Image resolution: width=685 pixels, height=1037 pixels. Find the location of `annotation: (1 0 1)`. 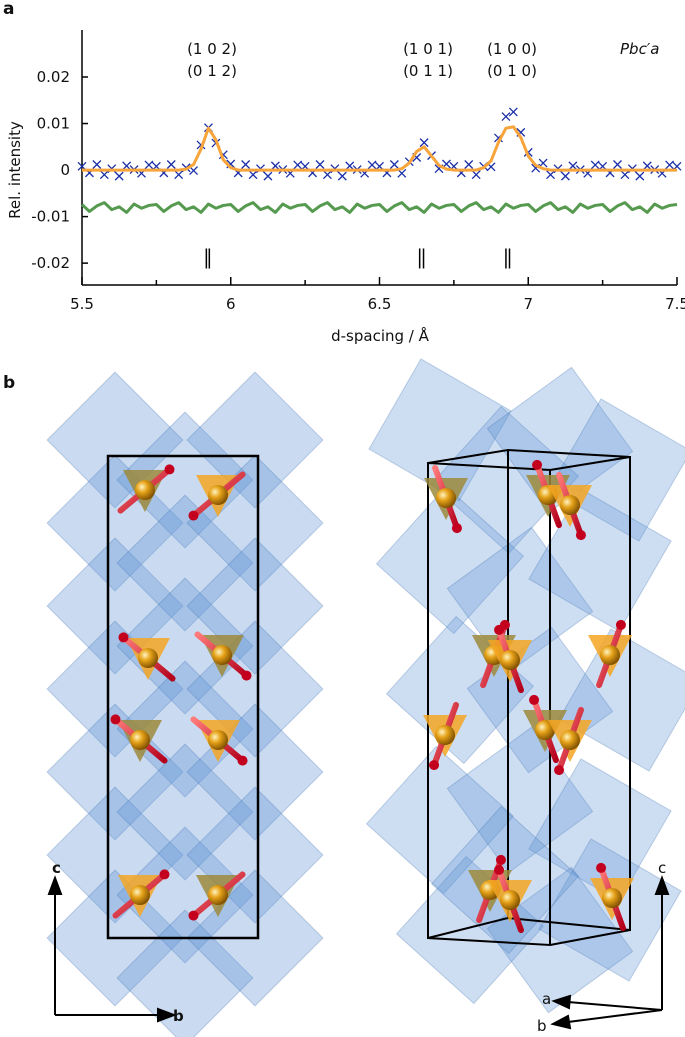

annotation: (1 0 1) is located at coordinates (428, 49).